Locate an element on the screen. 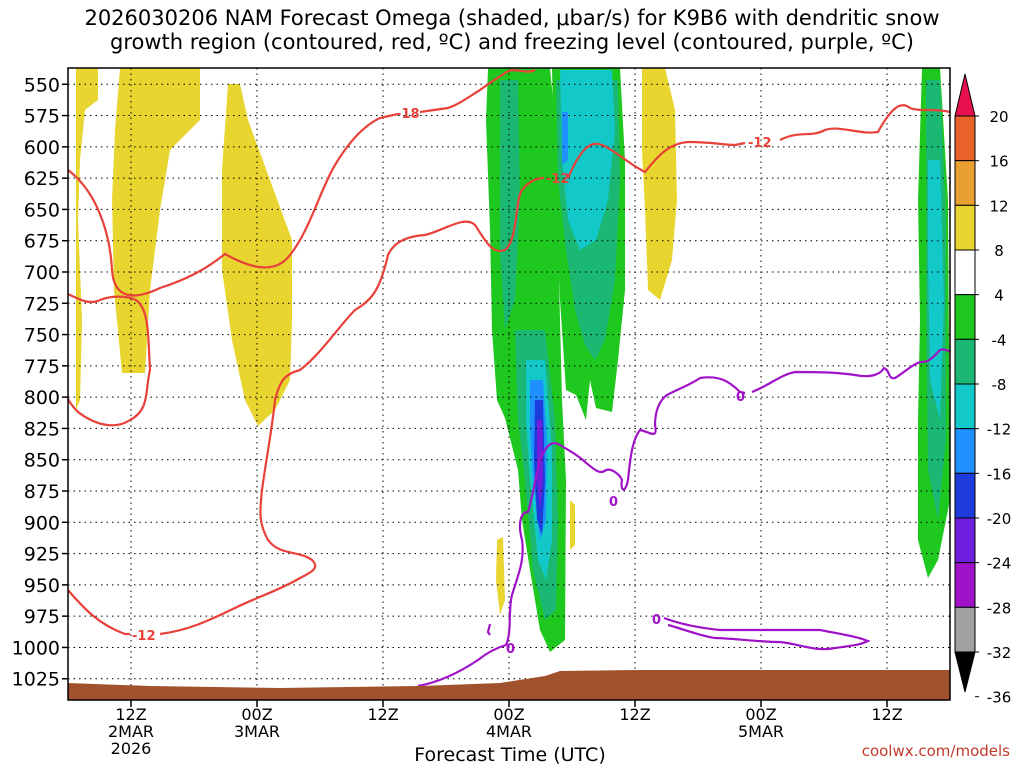  x-tick-label-4-0: 12Z is located at coordinates (634, 714).